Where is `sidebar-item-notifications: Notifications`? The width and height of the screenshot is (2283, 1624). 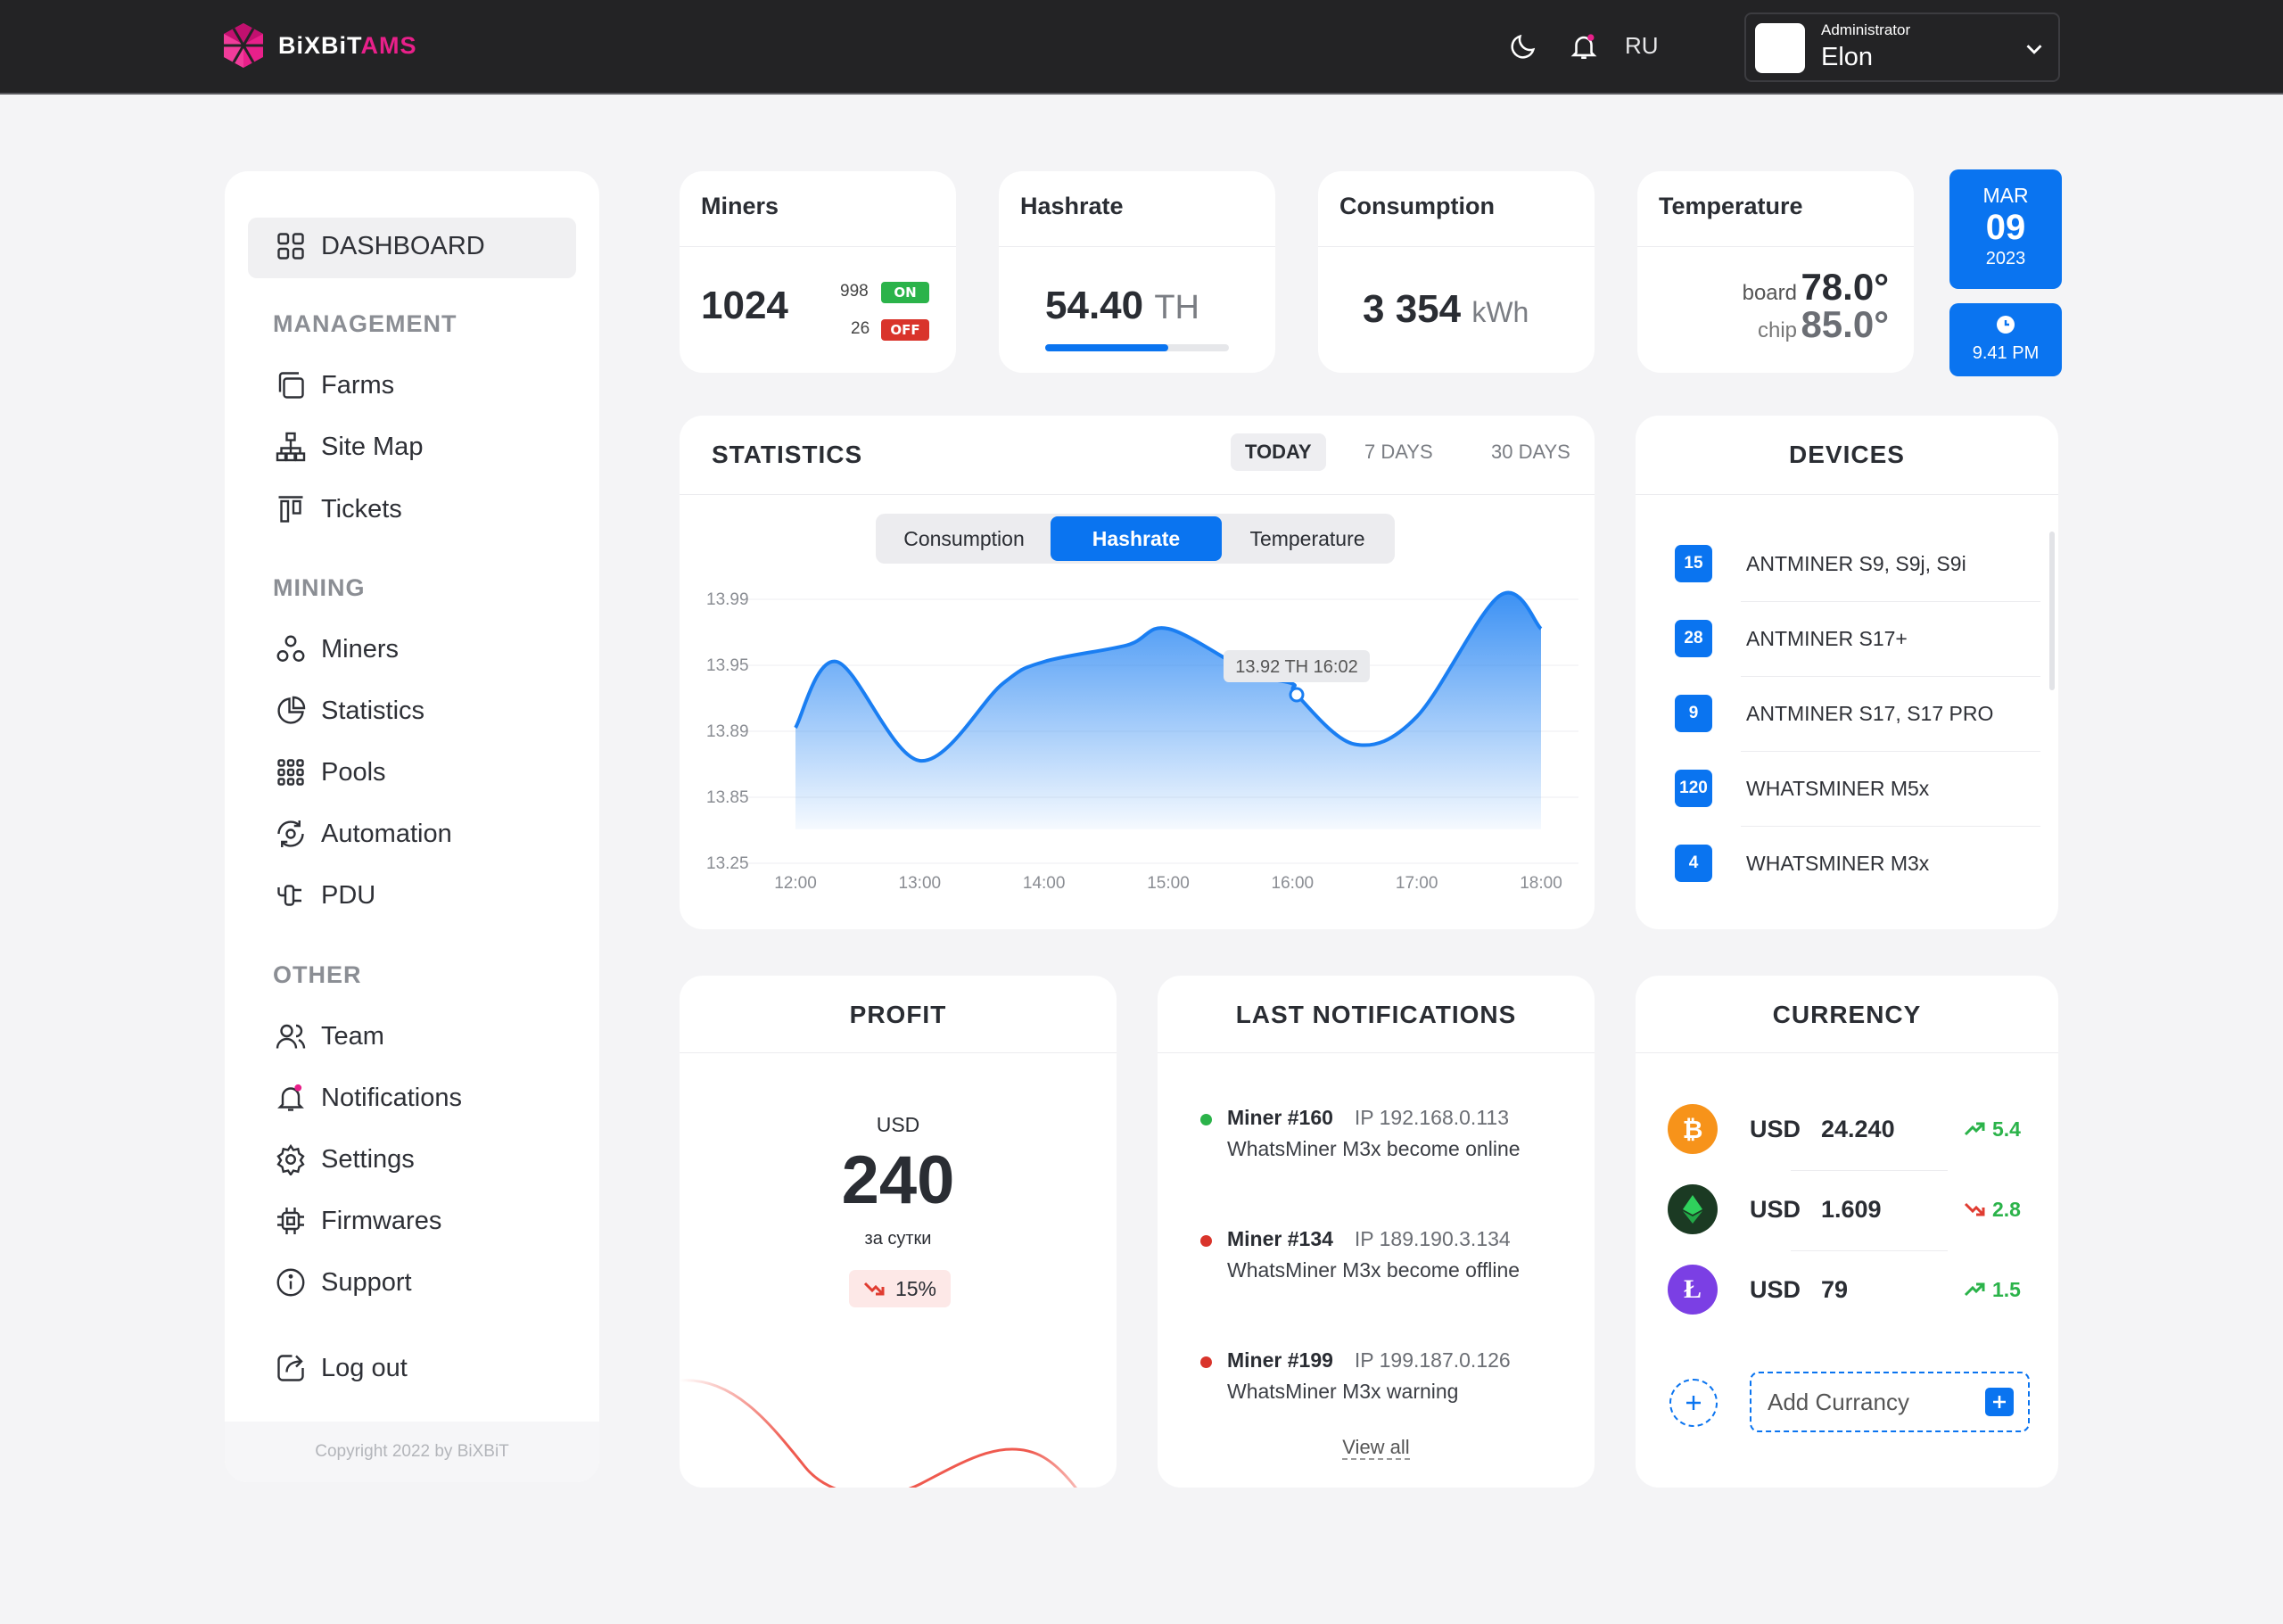 sidebar-item-notifications: Notifications is located at coordinates (368, 1098).